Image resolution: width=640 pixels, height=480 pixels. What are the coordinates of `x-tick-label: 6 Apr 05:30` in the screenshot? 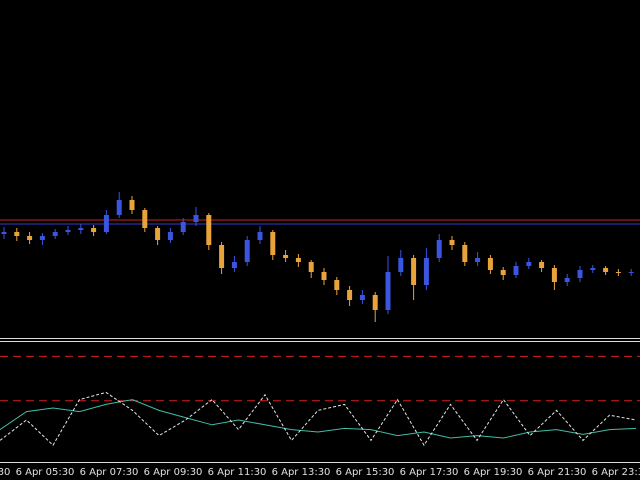 It's located at (45, 472).